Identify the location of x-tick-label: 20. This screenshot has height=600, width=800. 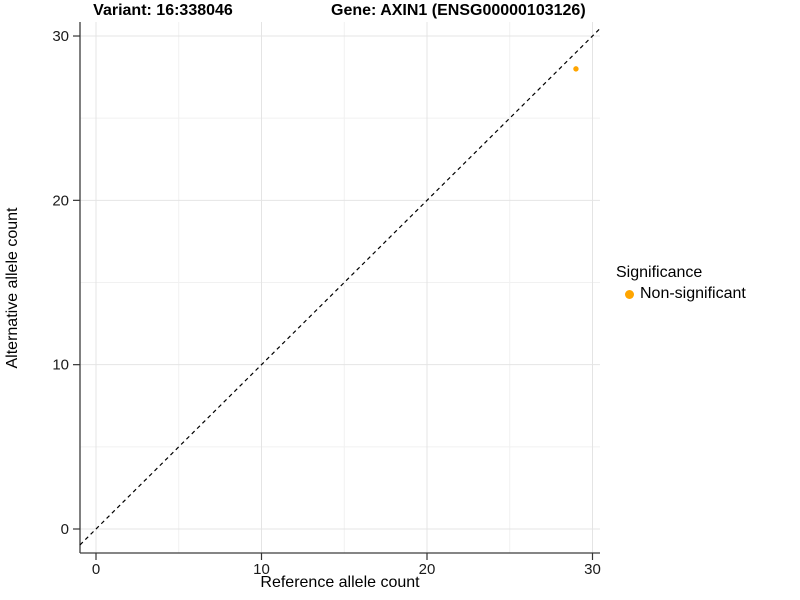
(427, 569).